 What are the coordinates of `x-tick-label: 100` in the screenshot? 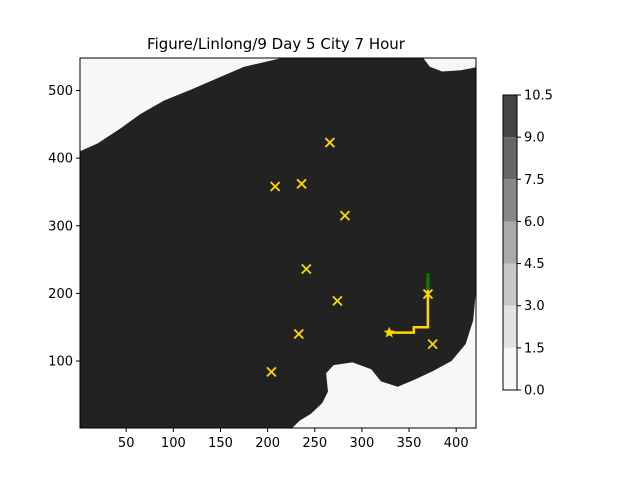 It's located at (173, 443).